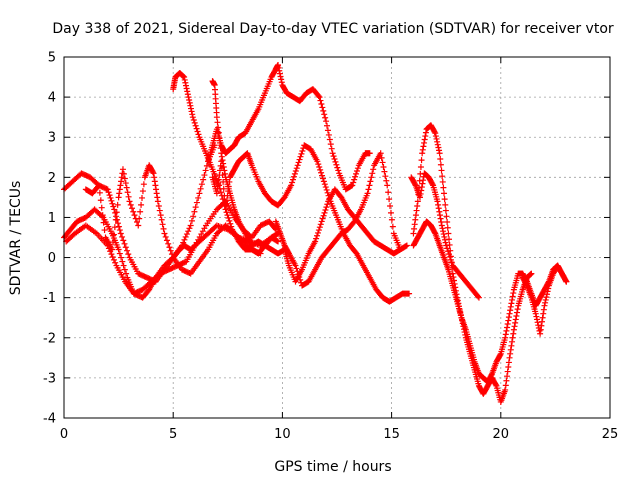  What do you see at coordinates (52, 138) in the screenshot?
I see `y-tick-label: 3` at bounding box center [52, 138].